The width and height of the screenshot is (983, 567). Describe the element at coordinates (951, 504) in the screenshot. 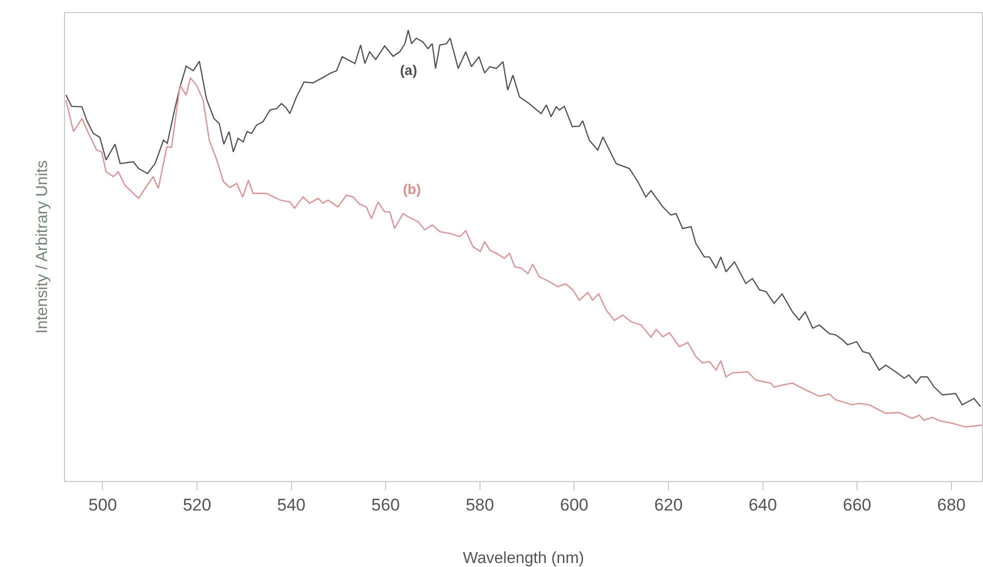

I see `x-tick-label: 680` at that location.